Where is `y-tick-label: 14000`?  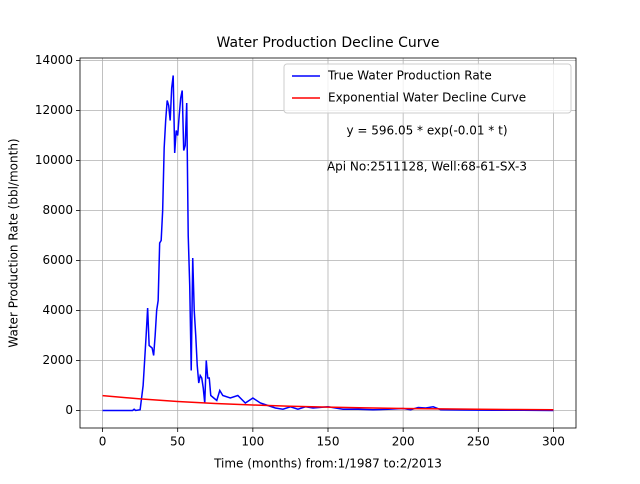 y-tick-label: 14000 is located at coordinates (54, 60).